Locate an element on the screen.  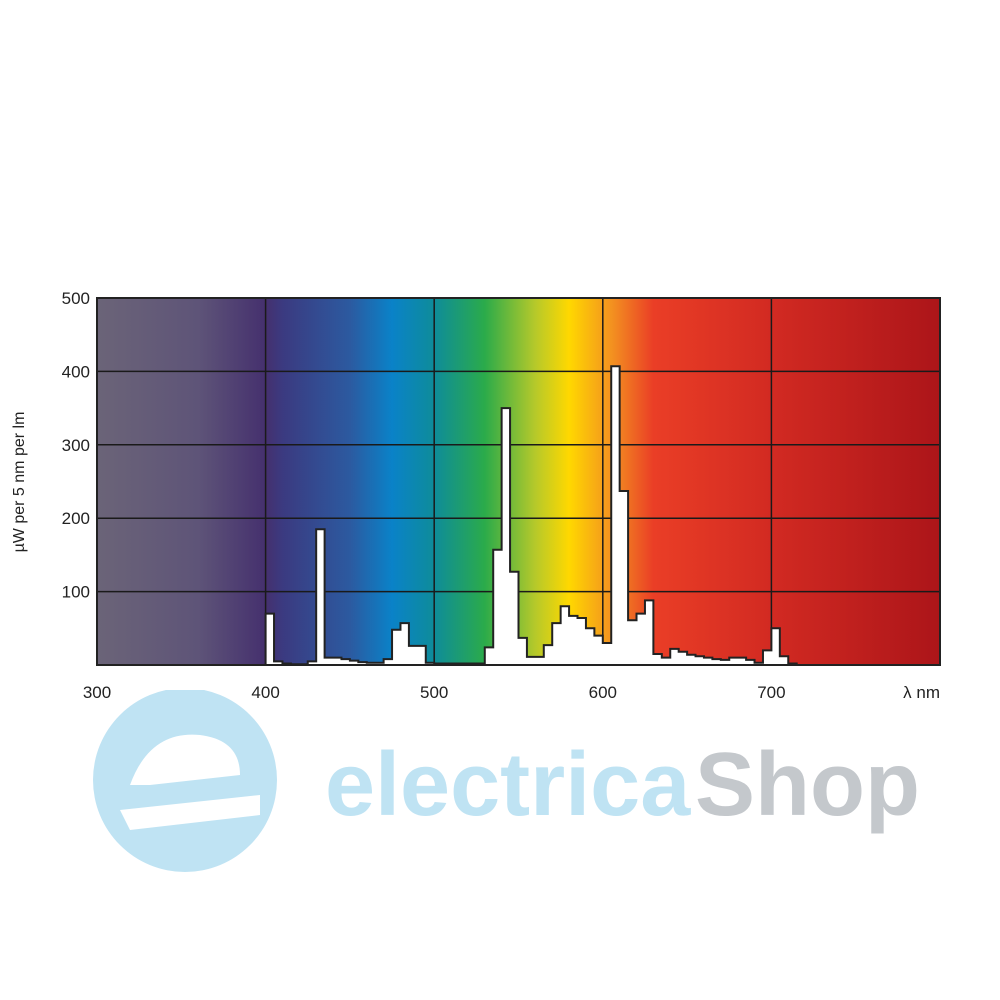
x-tick-label: 600 is located at coordinates (603, 692).